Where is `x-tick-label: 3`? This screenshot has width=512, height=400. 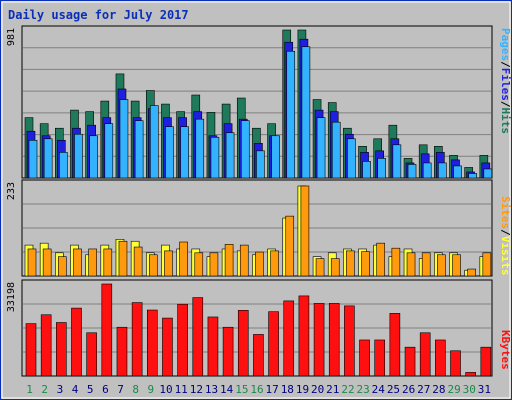
x-tick-label: 3 is located at coordinates (60, 389).